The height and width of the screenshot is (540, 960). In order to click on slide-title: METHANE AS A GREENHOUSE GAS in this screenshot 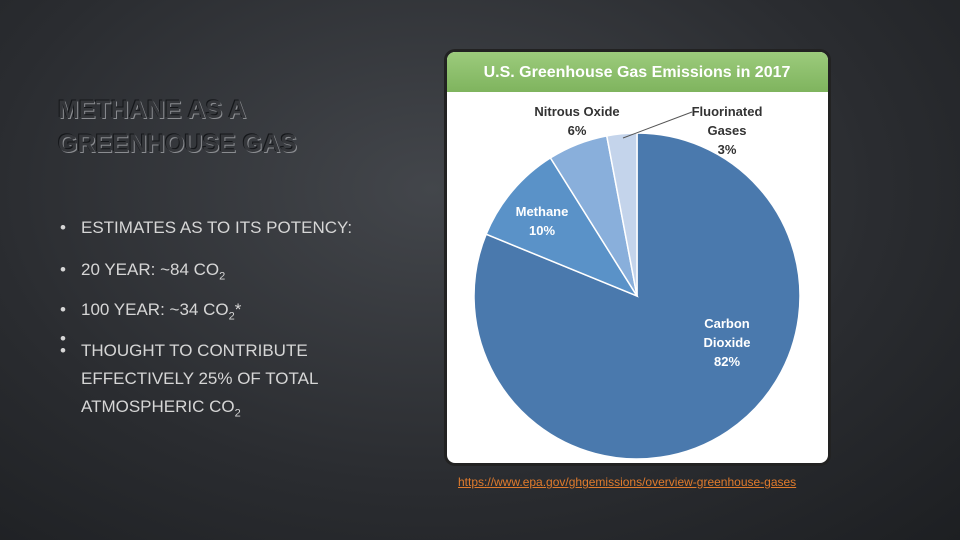, I will do `click(177, 127)`.